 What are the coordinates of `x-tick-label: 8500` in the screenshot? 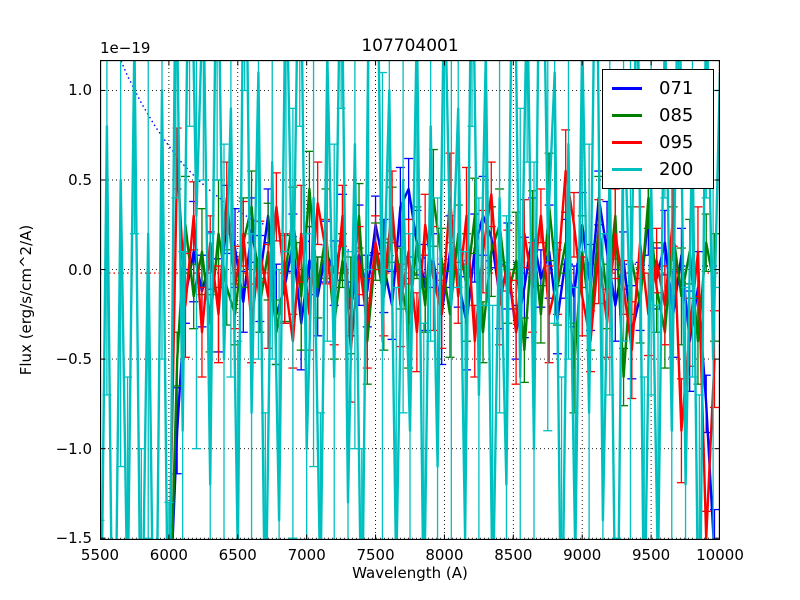 It's located at (513, 555).